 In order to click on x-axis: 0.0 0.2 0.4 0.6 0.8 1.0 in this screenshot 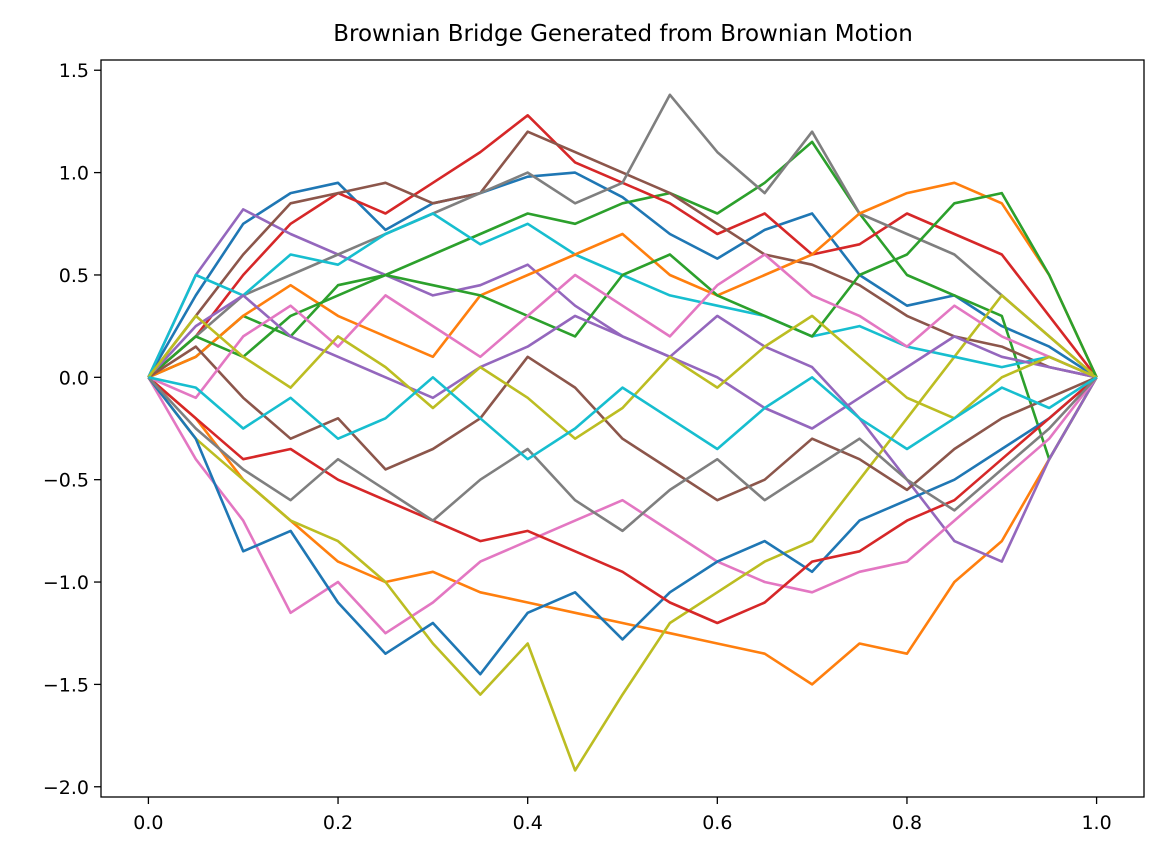, I will do `click(622, 815)`.